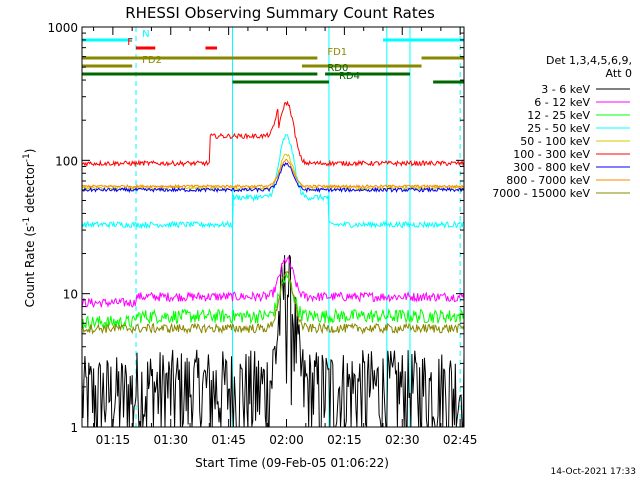 This screenshot has height=480, width=640. I want to click on x-tick-label: 02:15, so click(344, 440).